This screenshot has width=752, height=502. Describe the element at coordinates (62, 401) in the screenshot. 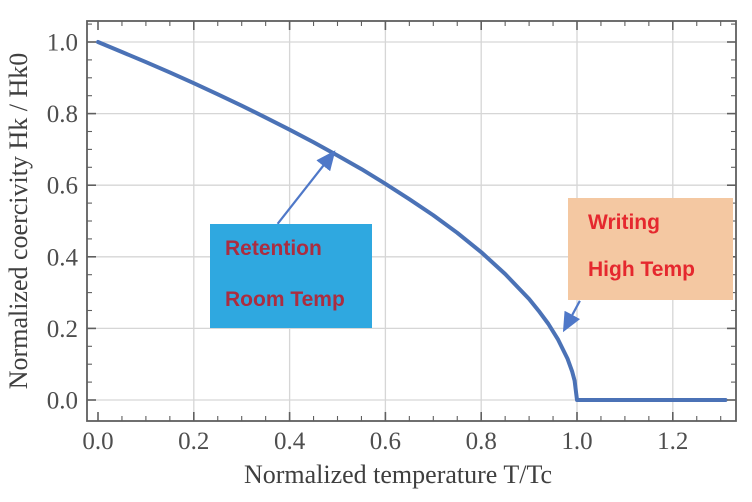

I see `y-tick-label: 0.0` at that location.